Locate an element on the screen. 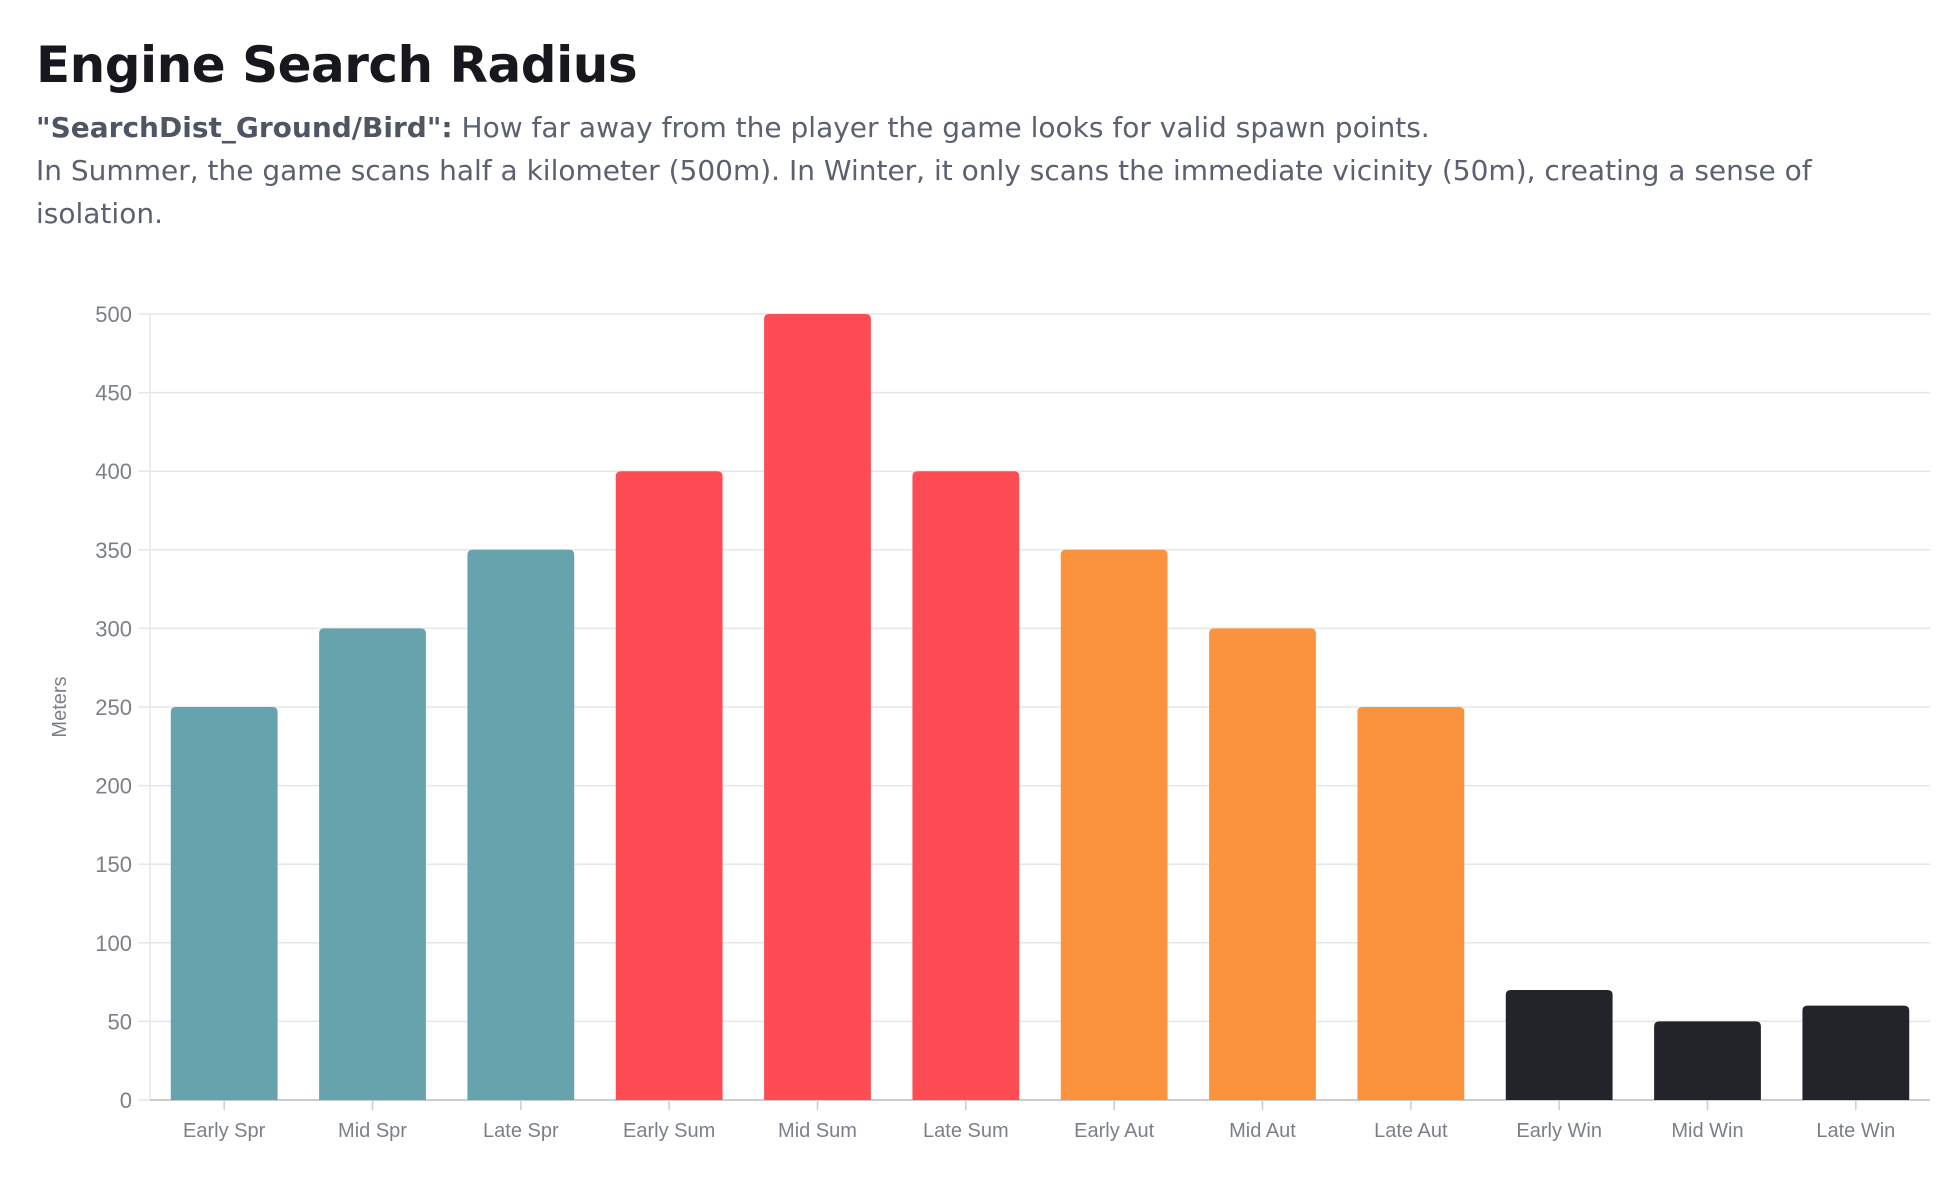  bar-early-win is located at coordinates (1559, 1044).